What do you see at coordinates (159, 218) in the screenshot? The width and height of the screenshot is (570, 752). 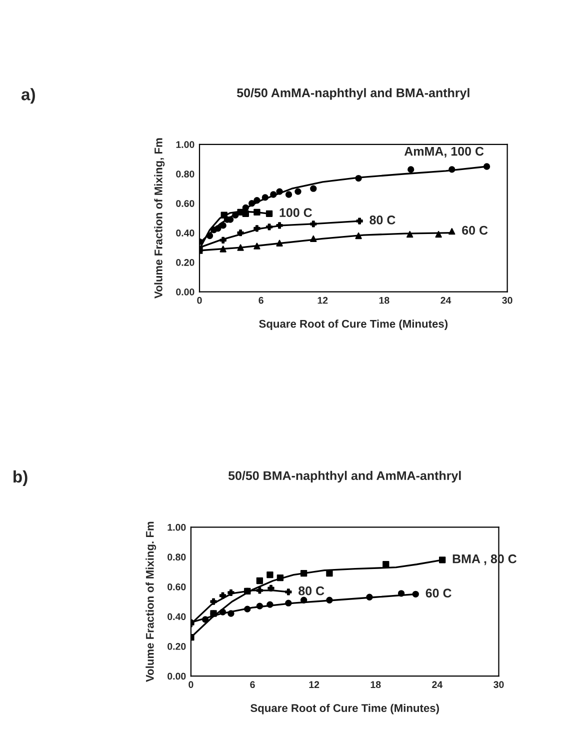 I see `y-axis-title: Volume Fraction of Mixing, Fm` at bounding box center [159, 218].